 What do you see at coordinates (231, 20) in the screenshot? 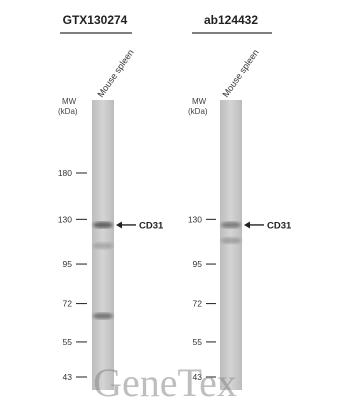
I see `antibody-title: ab124432` at bounding box center [231, 20].